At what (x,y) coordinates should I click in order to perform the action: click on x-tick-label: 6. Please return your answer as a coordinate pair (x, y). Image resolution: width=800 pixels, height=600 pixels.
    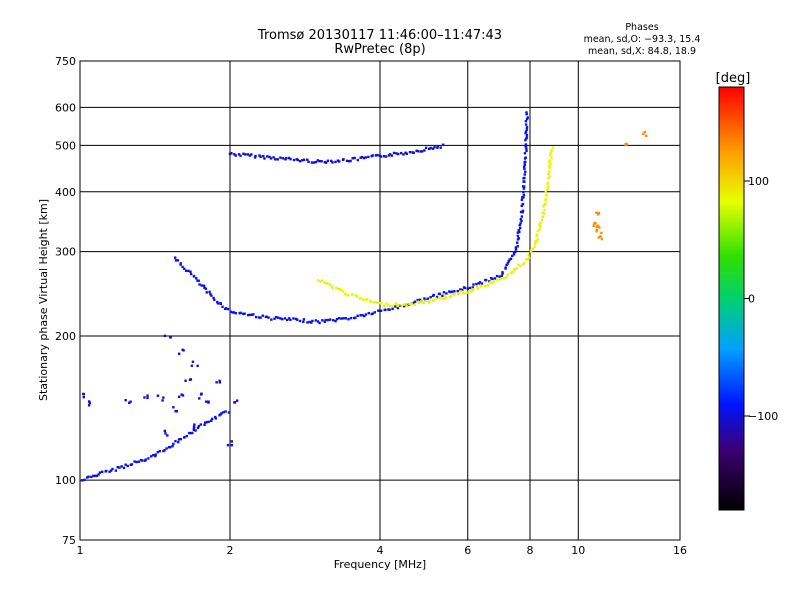
    Looking at the image, I should click on (467, 550).